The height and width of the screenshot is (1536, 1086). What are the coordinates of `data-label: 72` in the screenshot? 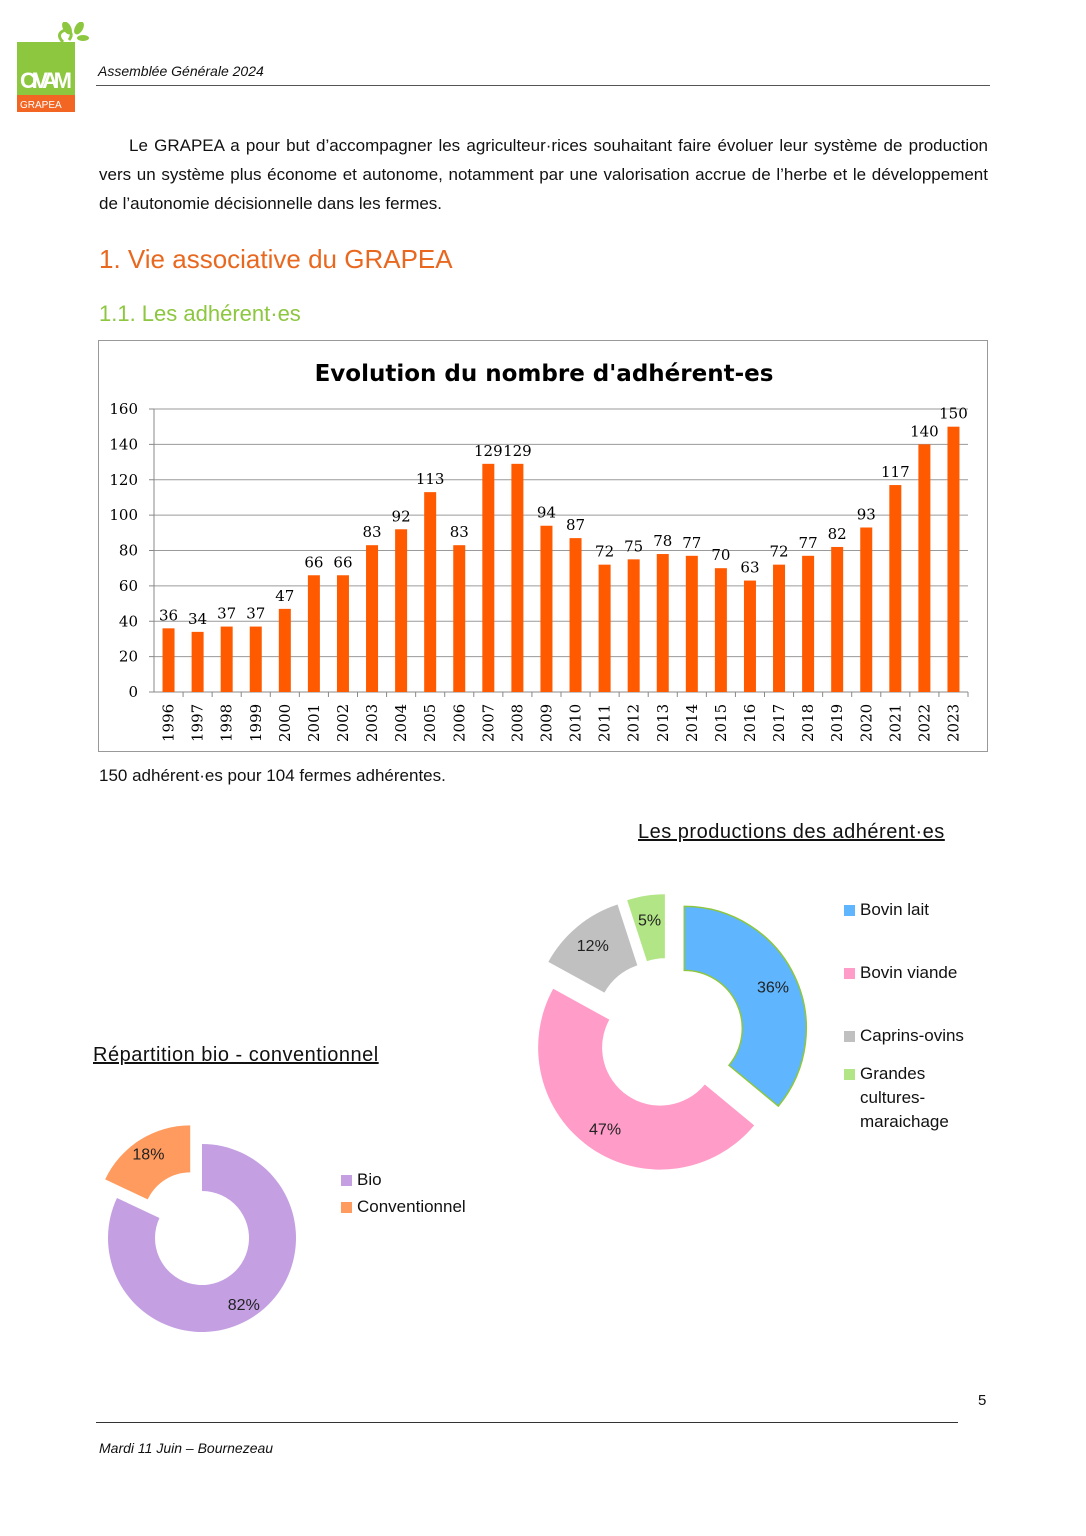 It's located at (778, 552).